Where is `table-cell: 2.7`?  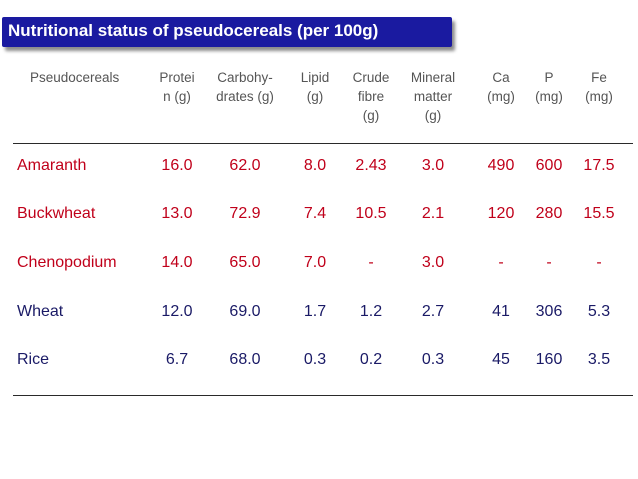 table-cell: 2.7 is located at coordinates (433, 311).